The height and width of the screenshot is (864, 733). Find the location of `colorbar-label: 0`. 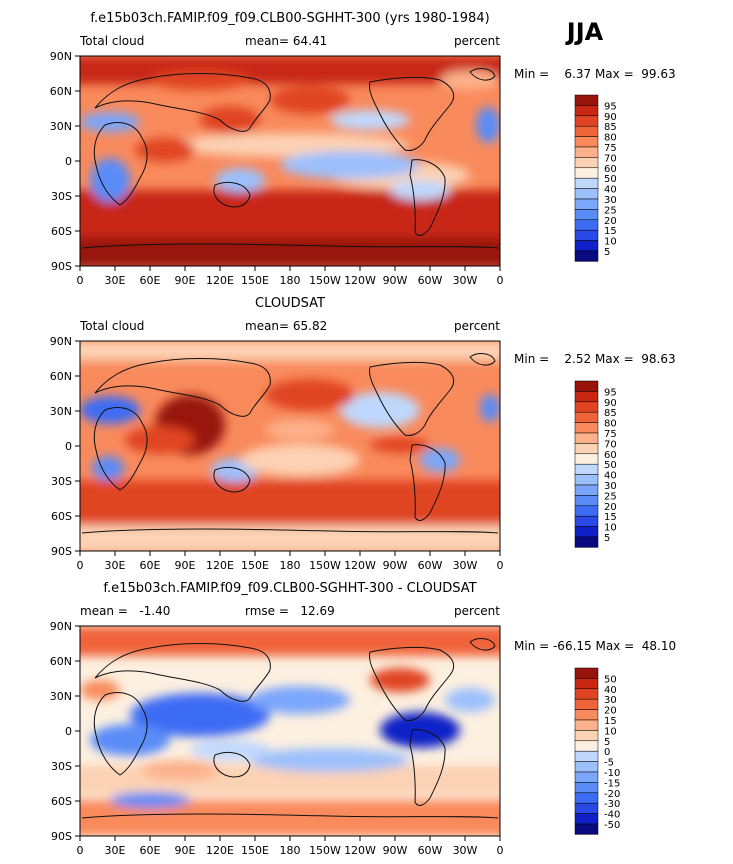

colorbar-label: 0 is located at coordinates (607, 752).